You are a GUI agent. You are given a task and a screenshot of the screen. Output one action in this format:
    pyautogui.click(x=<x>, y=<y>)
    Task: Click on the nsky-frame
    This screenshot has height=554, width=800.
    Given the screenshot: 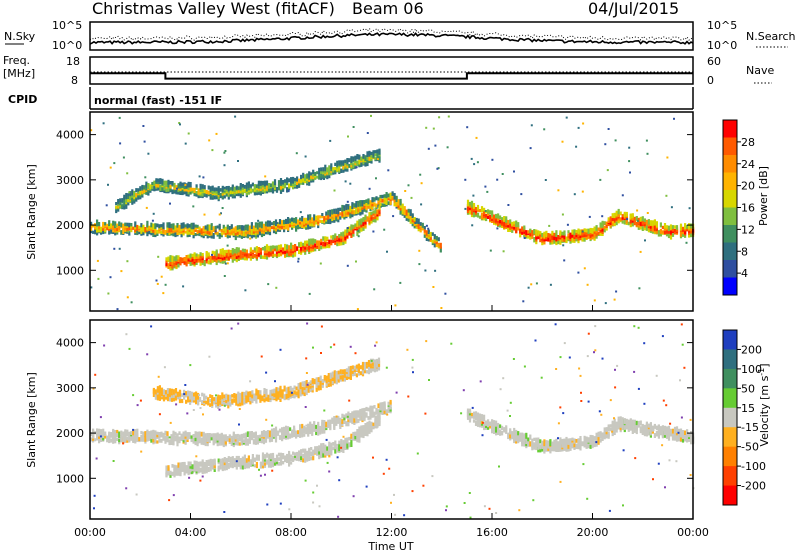 What is the action you would take?
    pyautogui.click(x=391, y=36)
    